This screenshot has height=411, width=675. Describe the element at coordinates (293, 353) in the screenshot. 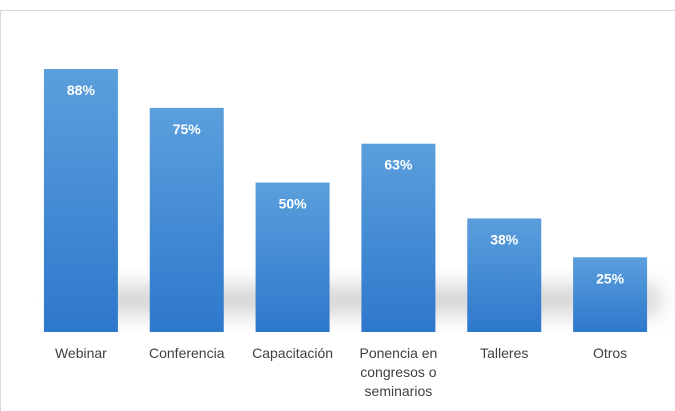

I see `x-tick-label: Capacitación` at that location.